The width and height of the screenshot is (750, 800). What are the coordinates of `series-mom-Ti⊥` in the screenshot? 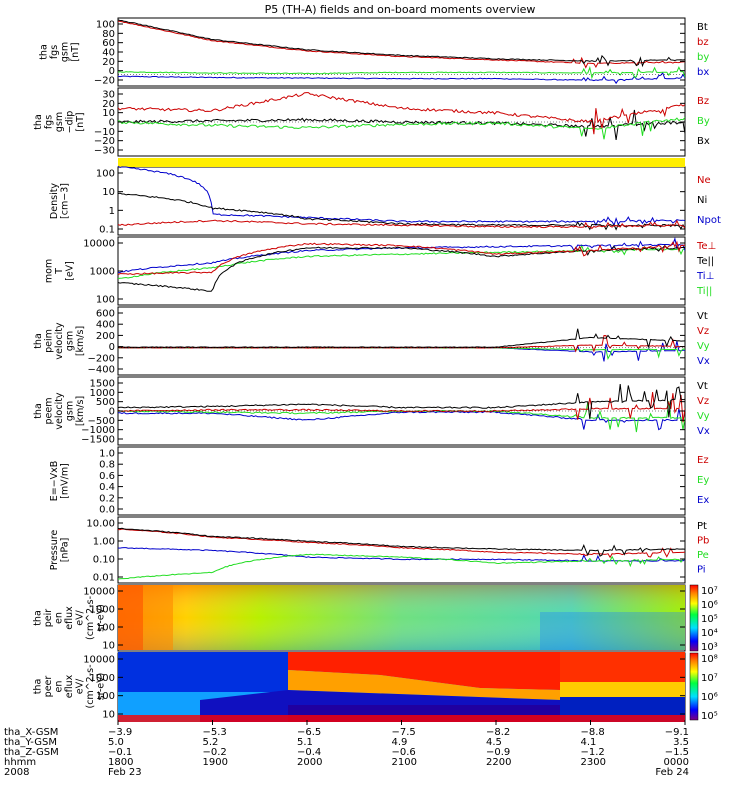 It's located at (401, 255).